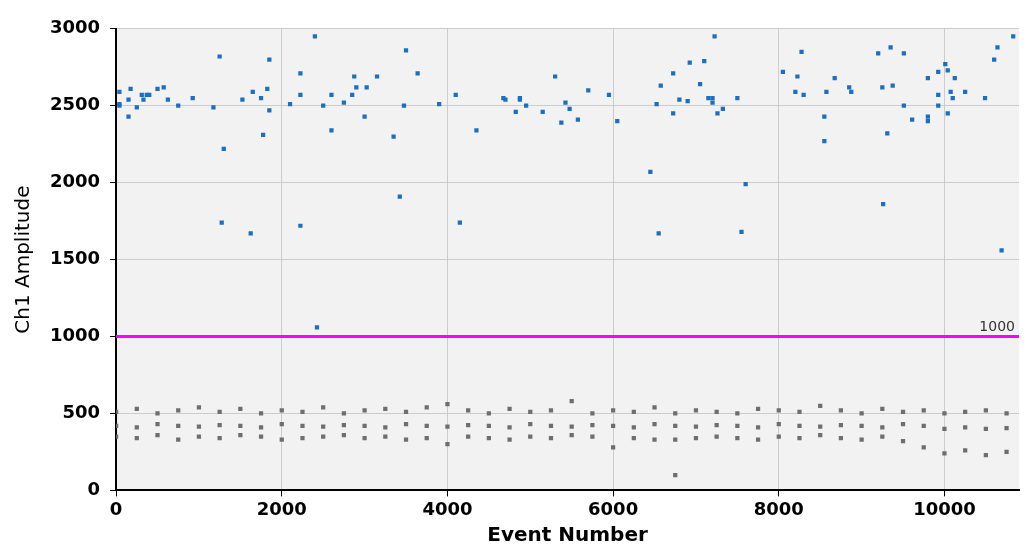 Image resolution: width=1031 pixels, height=556 pixels. I want to click on y-tick-label: 2000, so click(75, 181).